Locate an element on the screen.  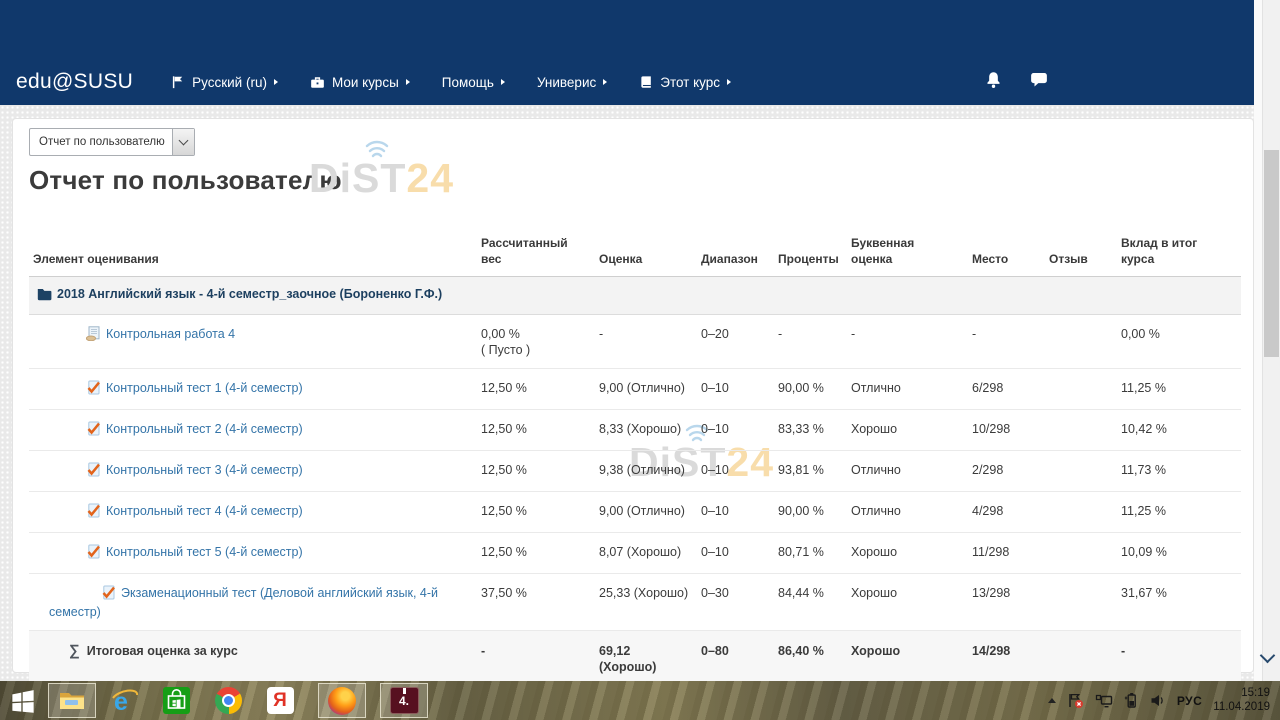
app-4-icon: 4. is located at coordinates (404, 700).